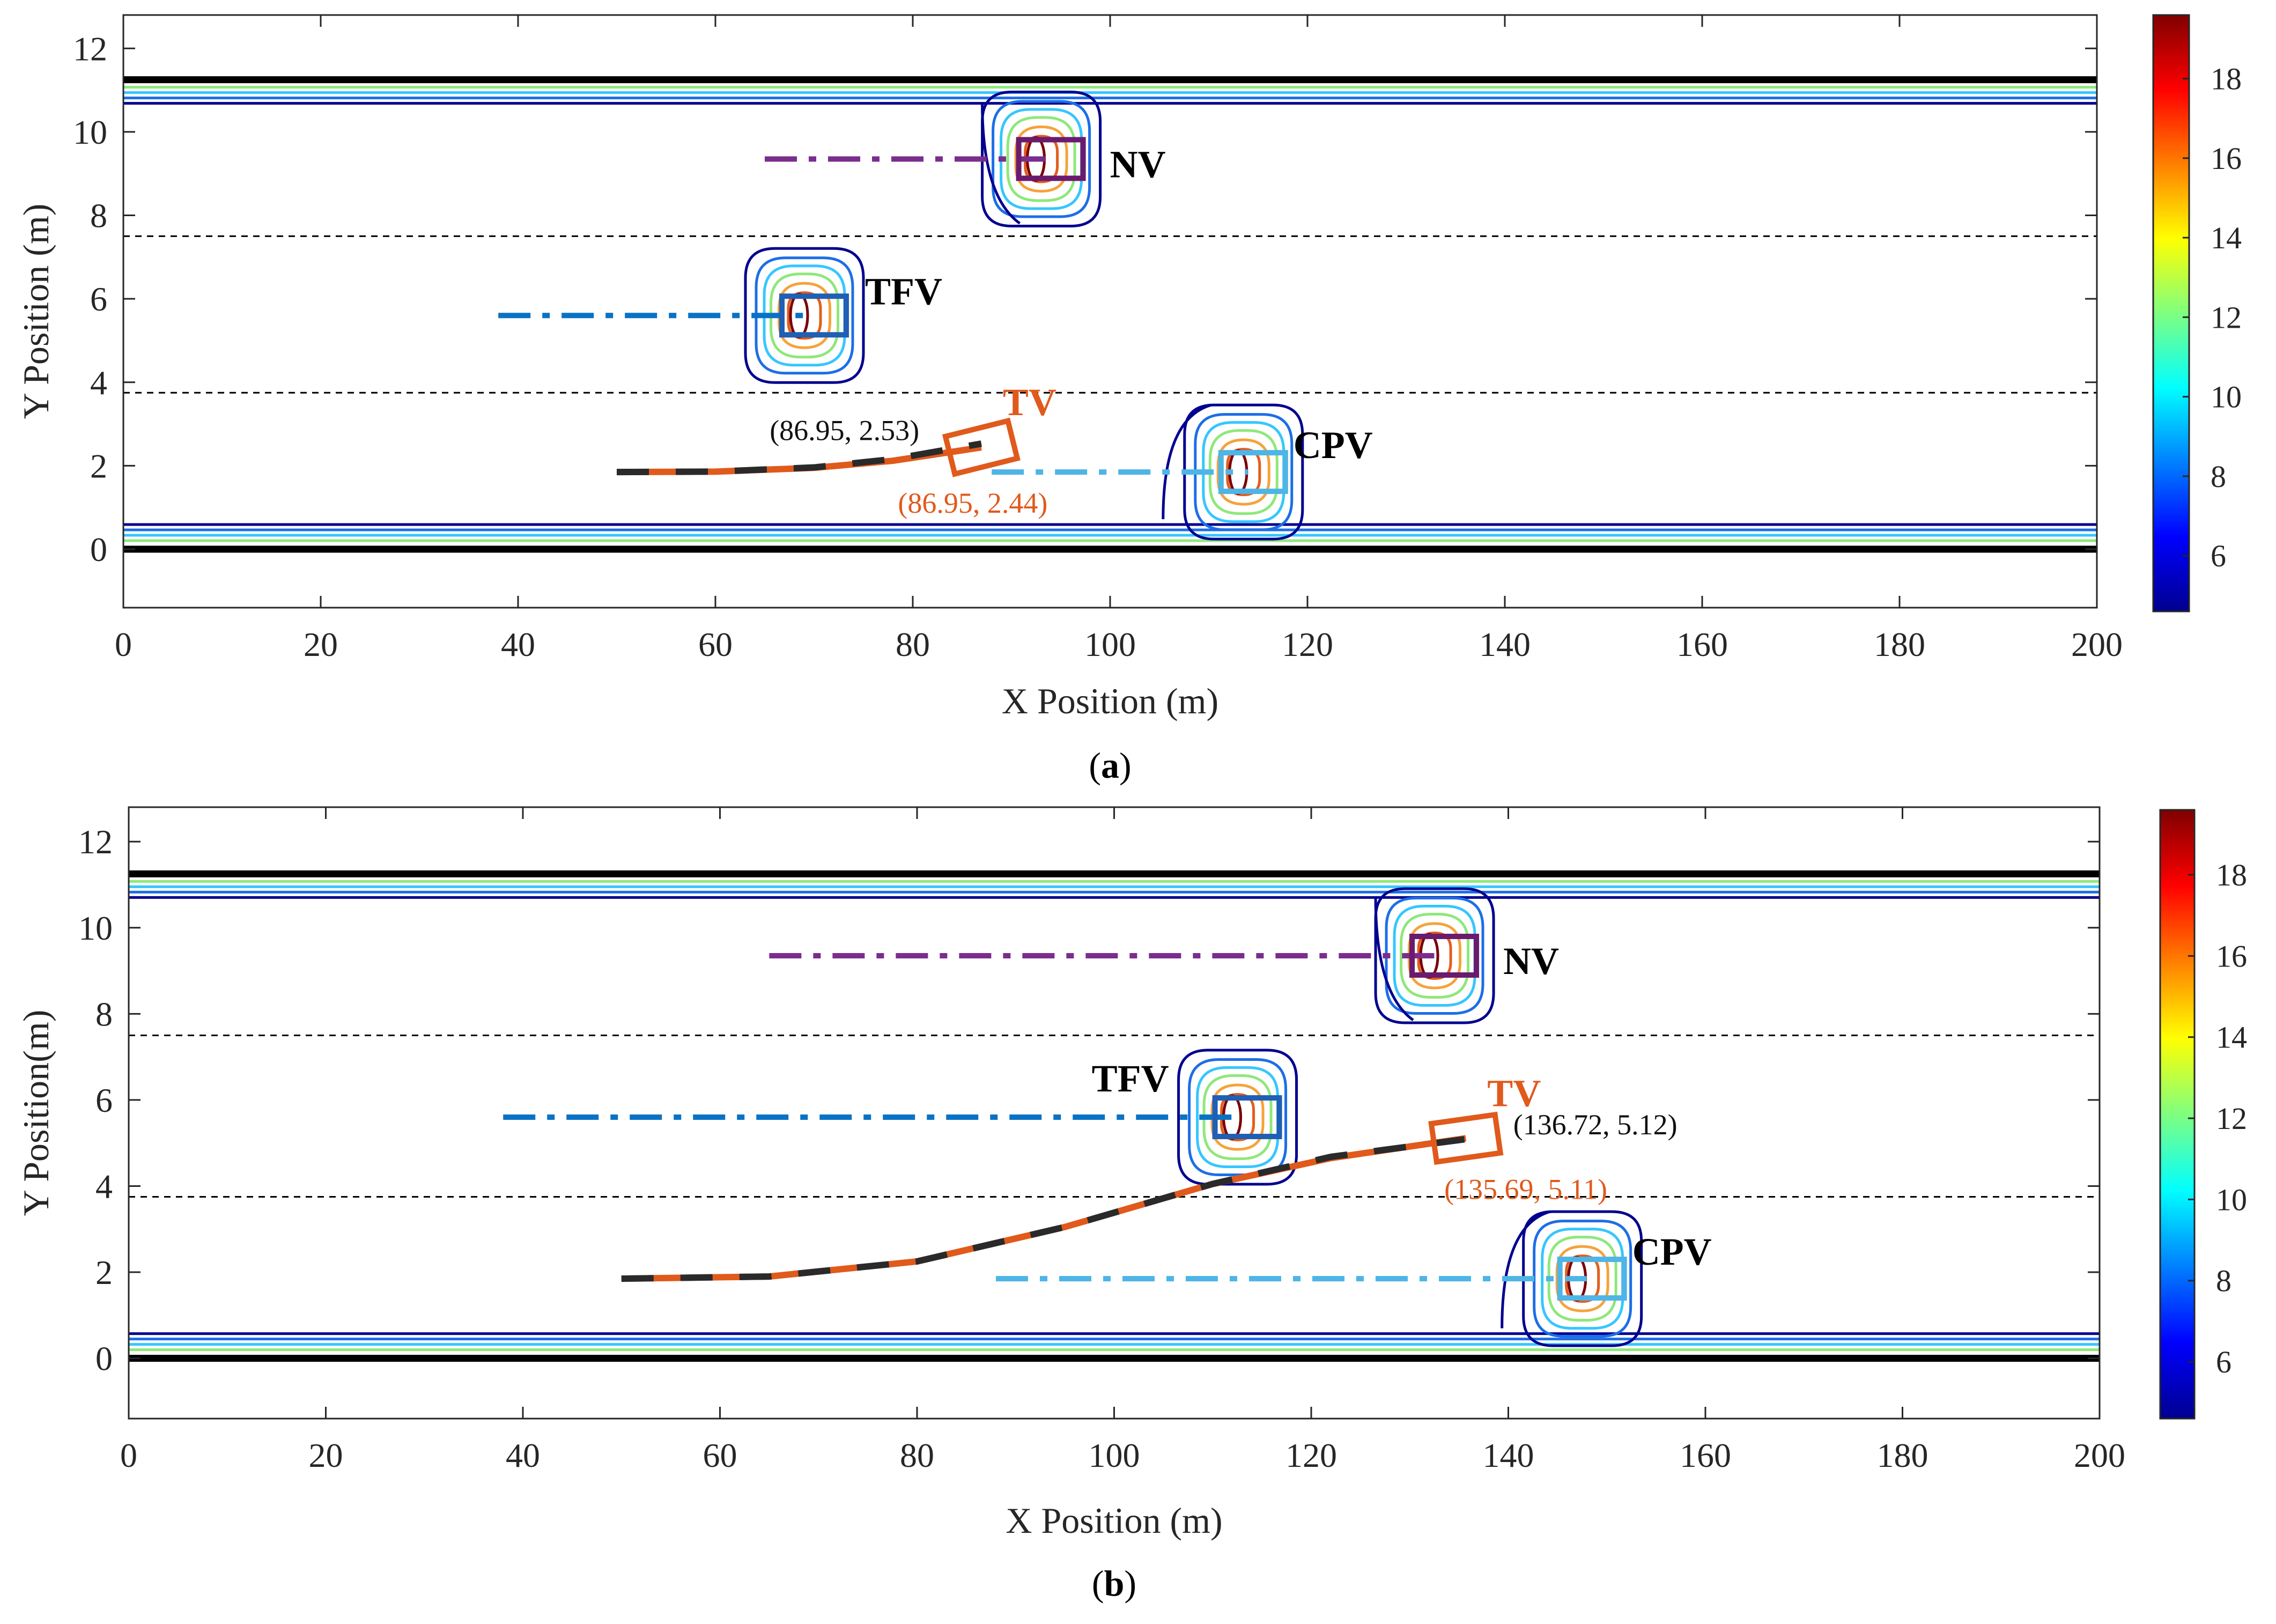 The image size is (2276, 1624). What do you see at coordinates (2231, 1037) in the screenshot?
I see `colorbar-tick-label: 14` at bounding box center [2231, 1037].